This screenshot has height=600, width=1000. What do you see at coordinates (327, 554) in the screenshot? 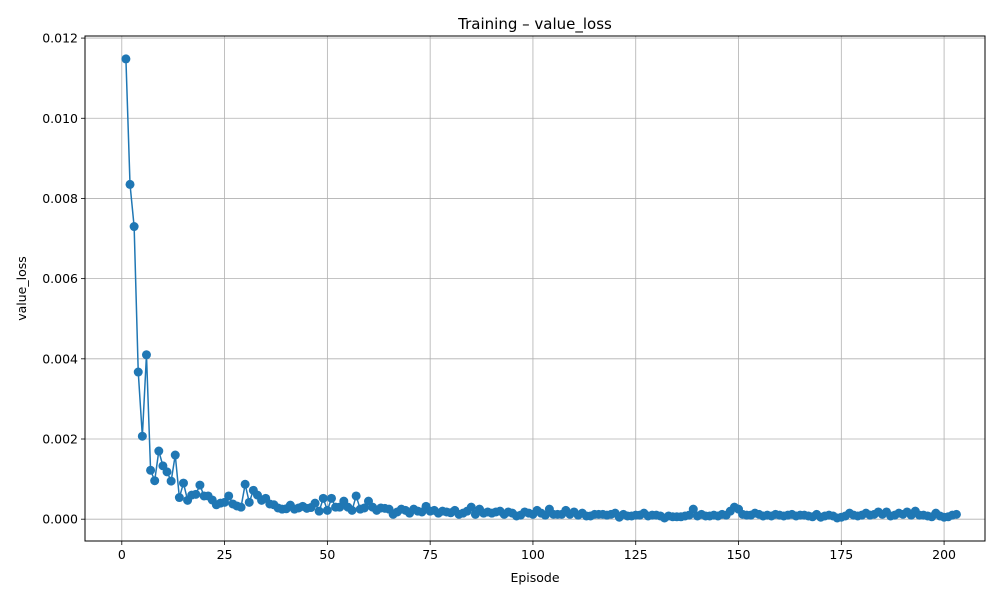
I see `x-tick-label: 50` at bounding box center [327, 554].